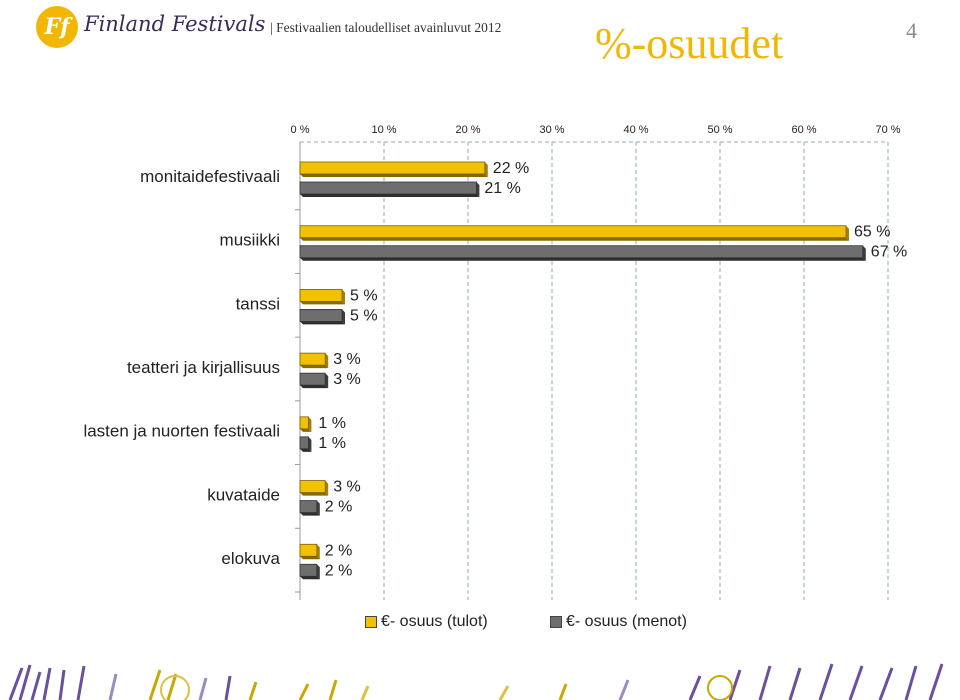 Image resolution: width=960 pixels, height=700 pixels. I want to click on decorative-footer-pattern, so click(476, 681).